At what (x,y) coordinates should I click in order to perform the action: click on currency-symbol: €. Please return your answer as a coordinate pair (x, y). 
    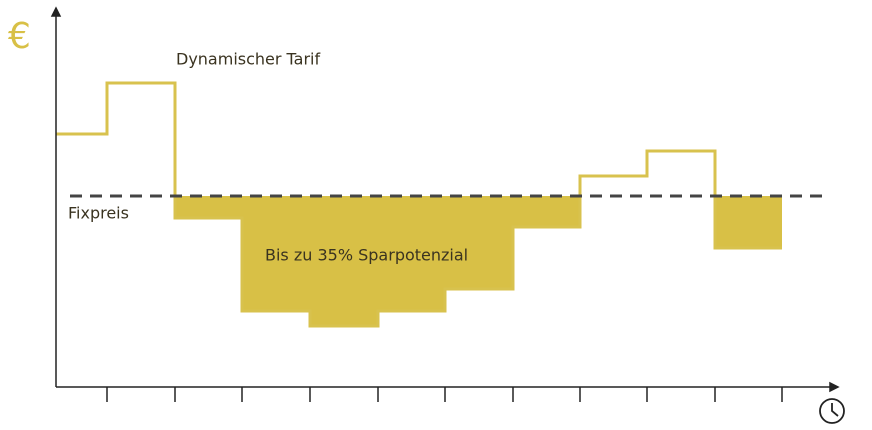
    Looking at the image, I should click on (19, 36).